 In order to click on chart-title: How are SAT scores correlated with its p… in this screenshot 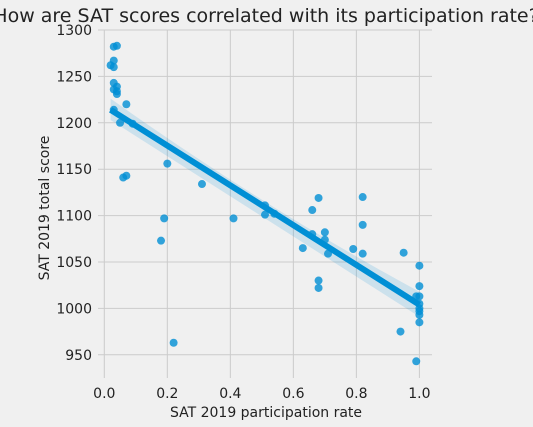, I will do `click(266, 16)`.